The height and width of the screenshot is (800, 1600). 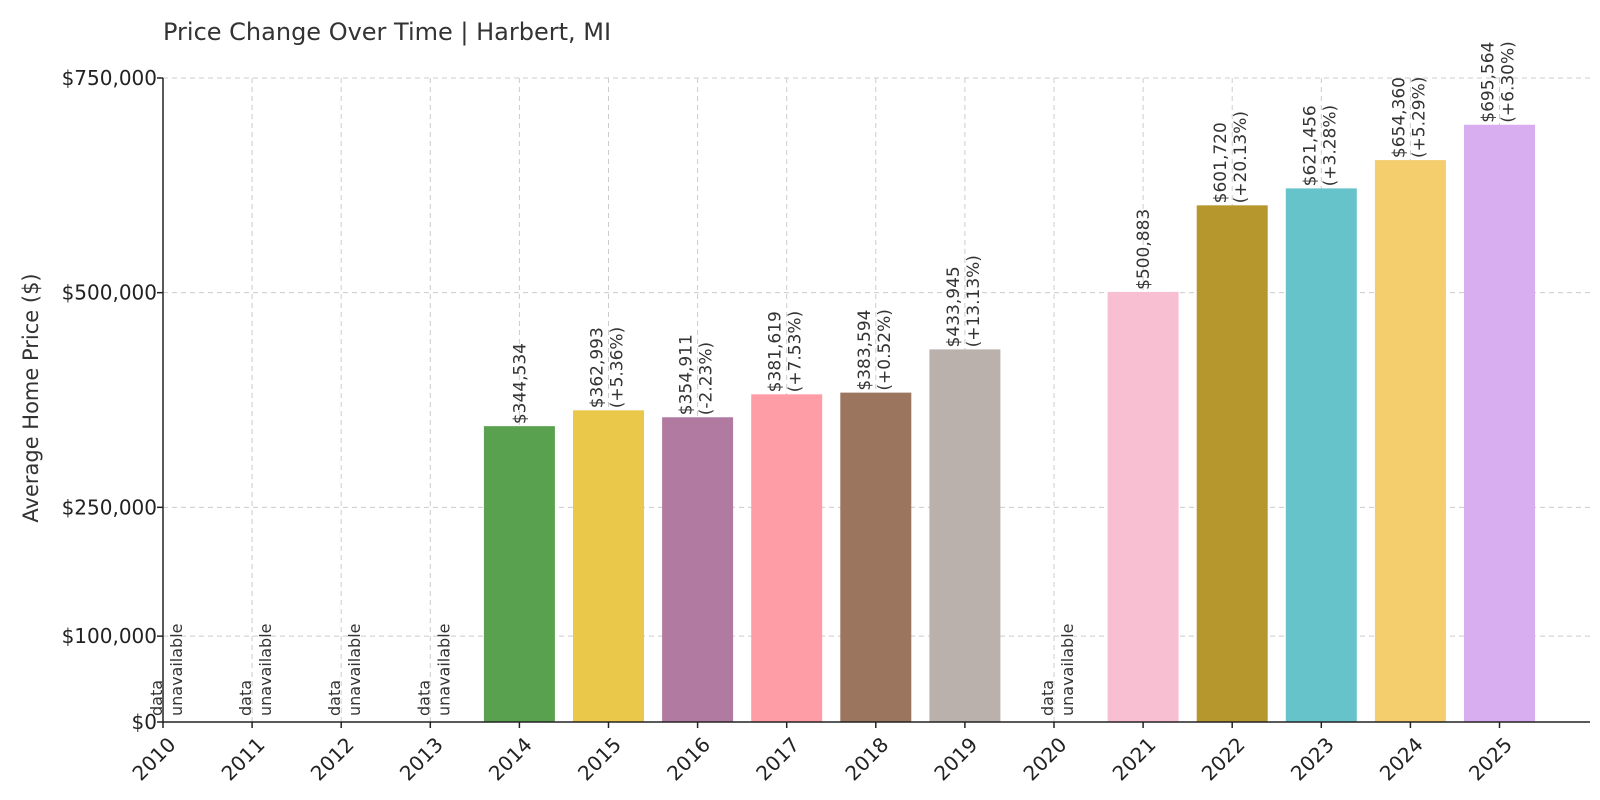 I want to click on x-tick-label: 2020, so click(x=1044, y=758).